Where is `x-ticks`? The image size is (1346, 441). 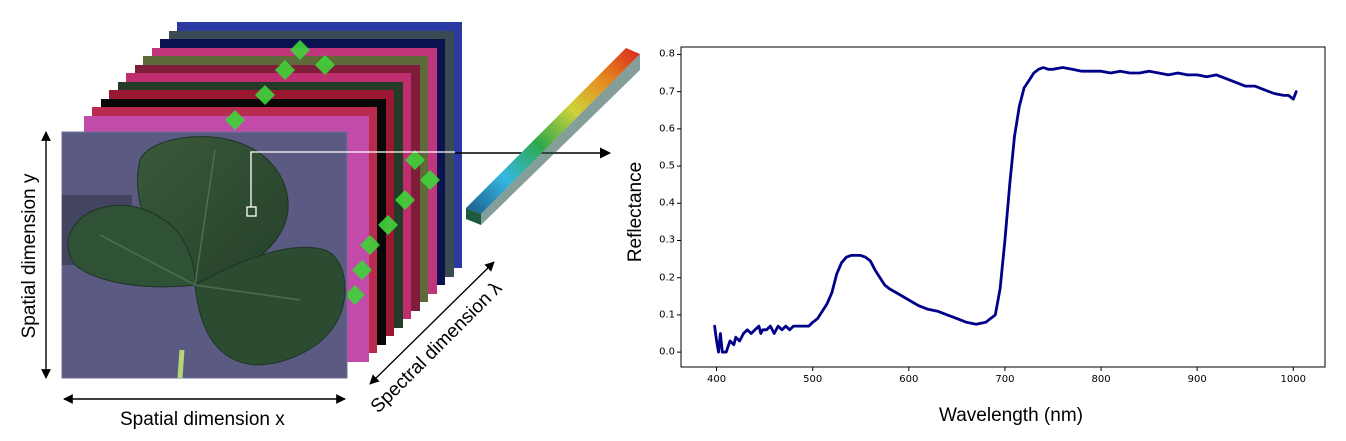 x-ticks is located at coordinates (1005, 369).